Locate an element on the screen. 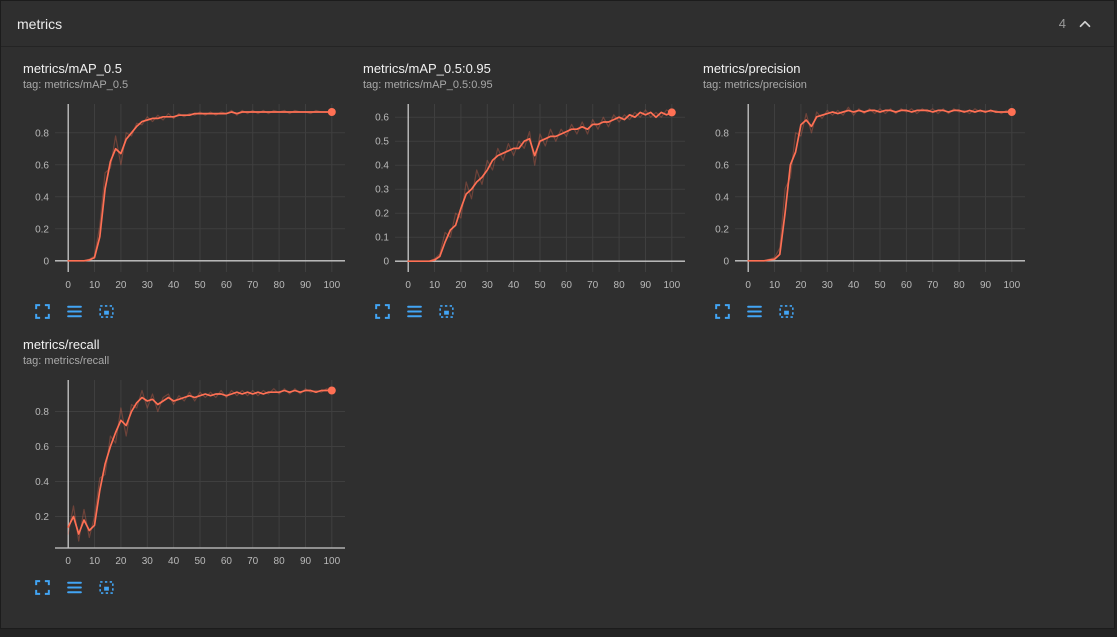 This screenshot has height=637, width=1117. chart-tag: tag: metrics/recall is located at coordinates (66, 361).